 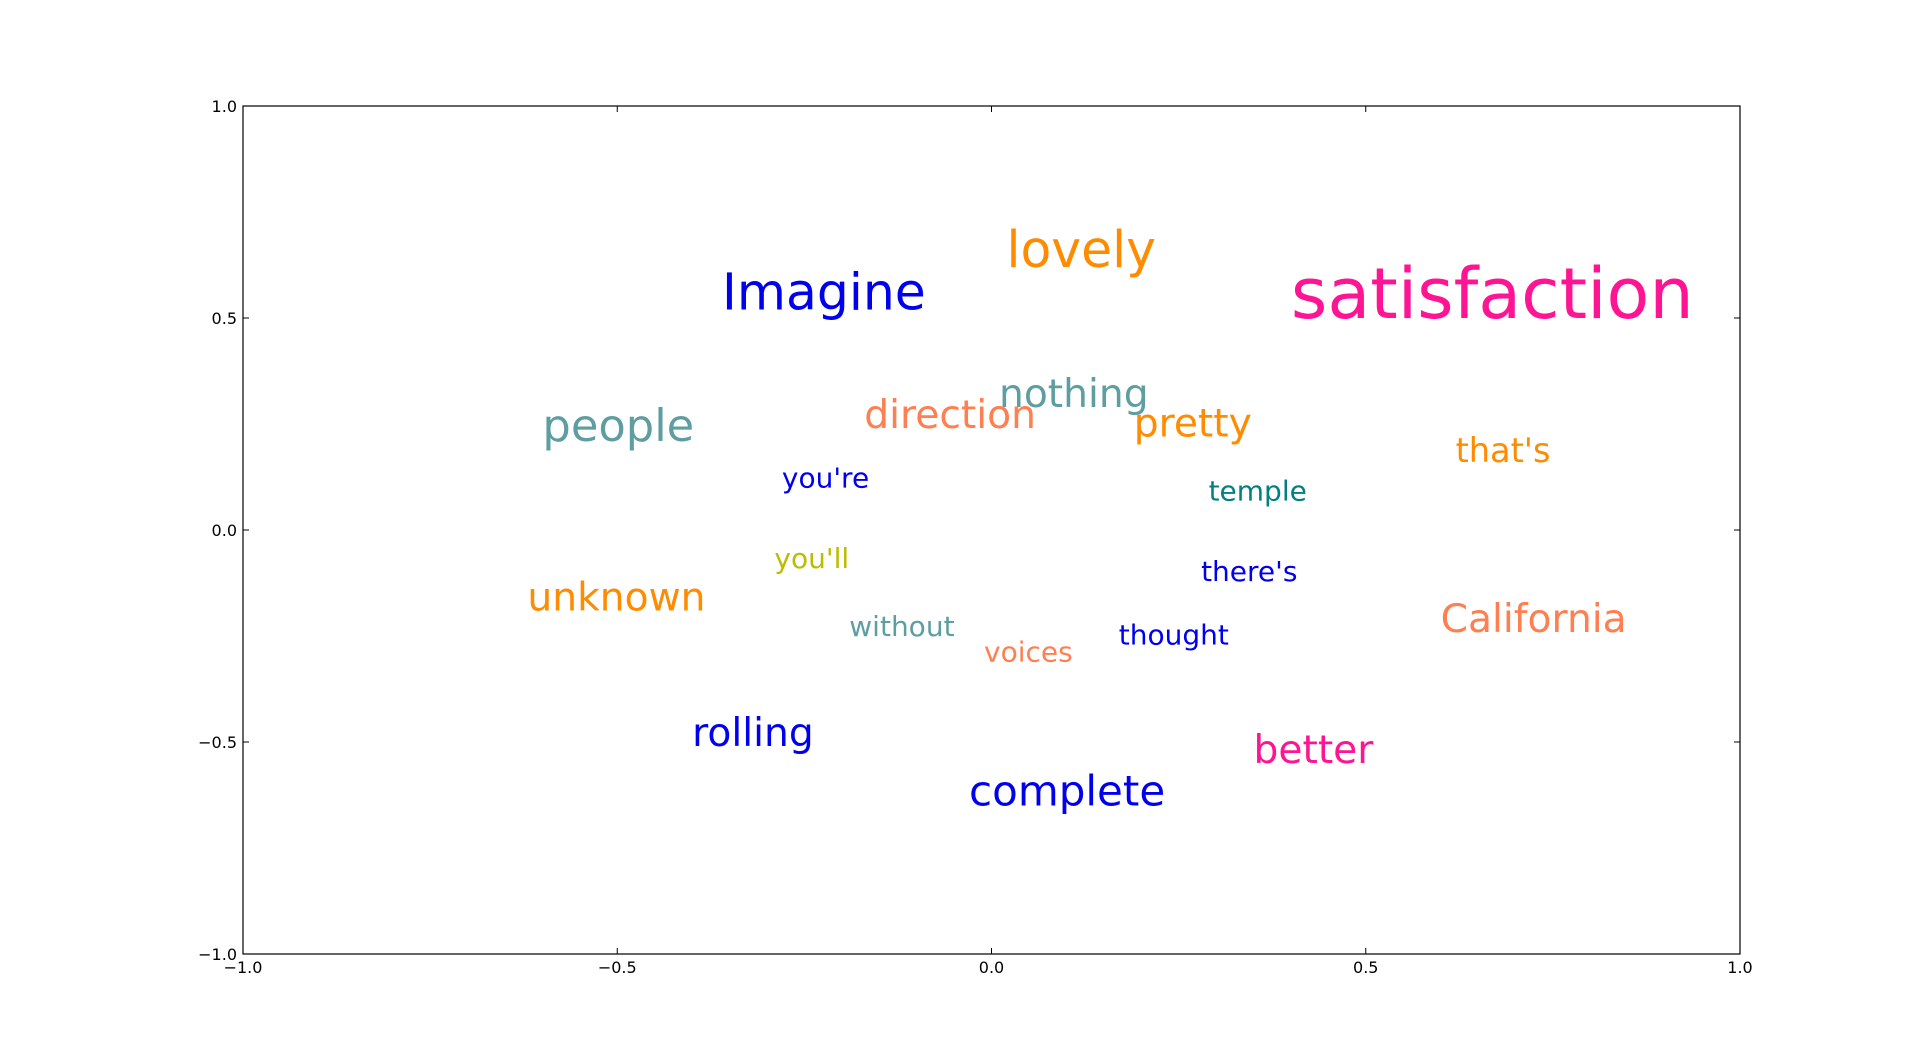 What do you see at coordinates (1249, 571) in the screenshot?
I see `word-label: there's` at bounding box center [1249, 571].